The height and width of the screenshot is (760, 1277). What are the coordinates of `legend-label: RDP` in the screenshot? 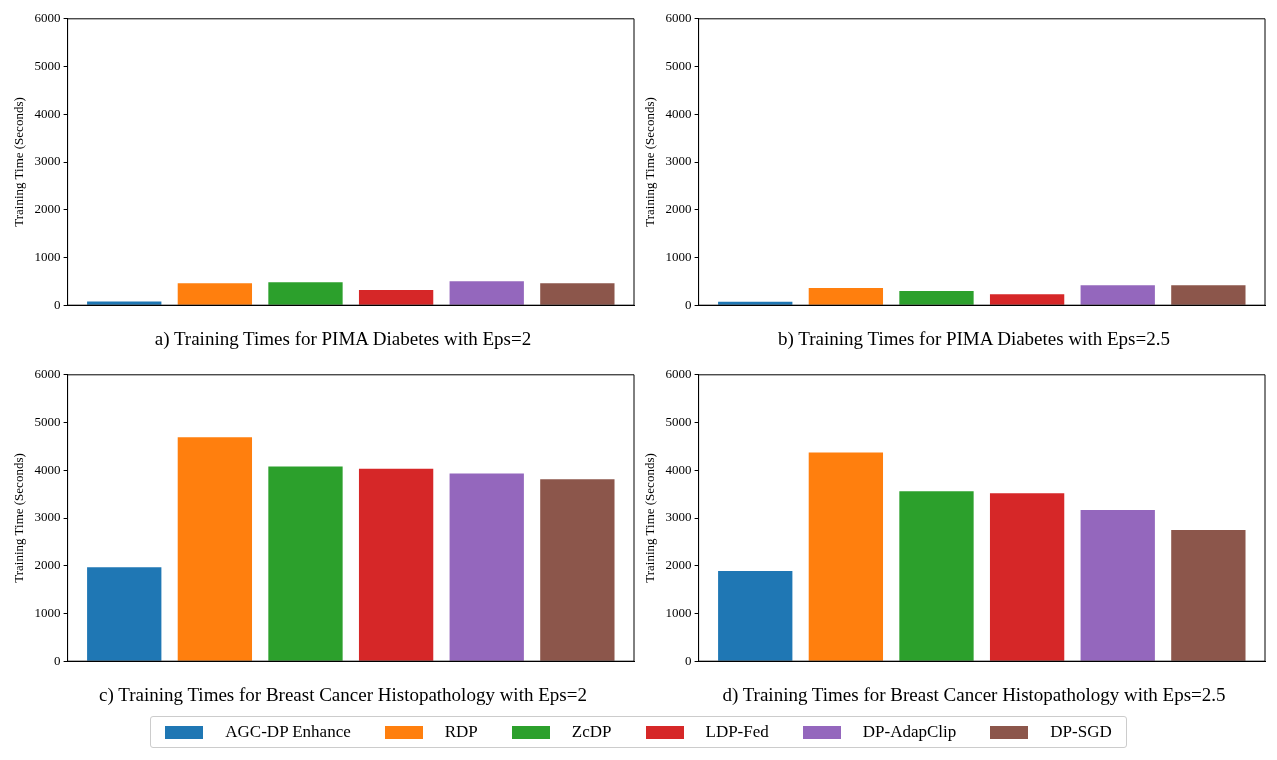 It's located at (461, 732).